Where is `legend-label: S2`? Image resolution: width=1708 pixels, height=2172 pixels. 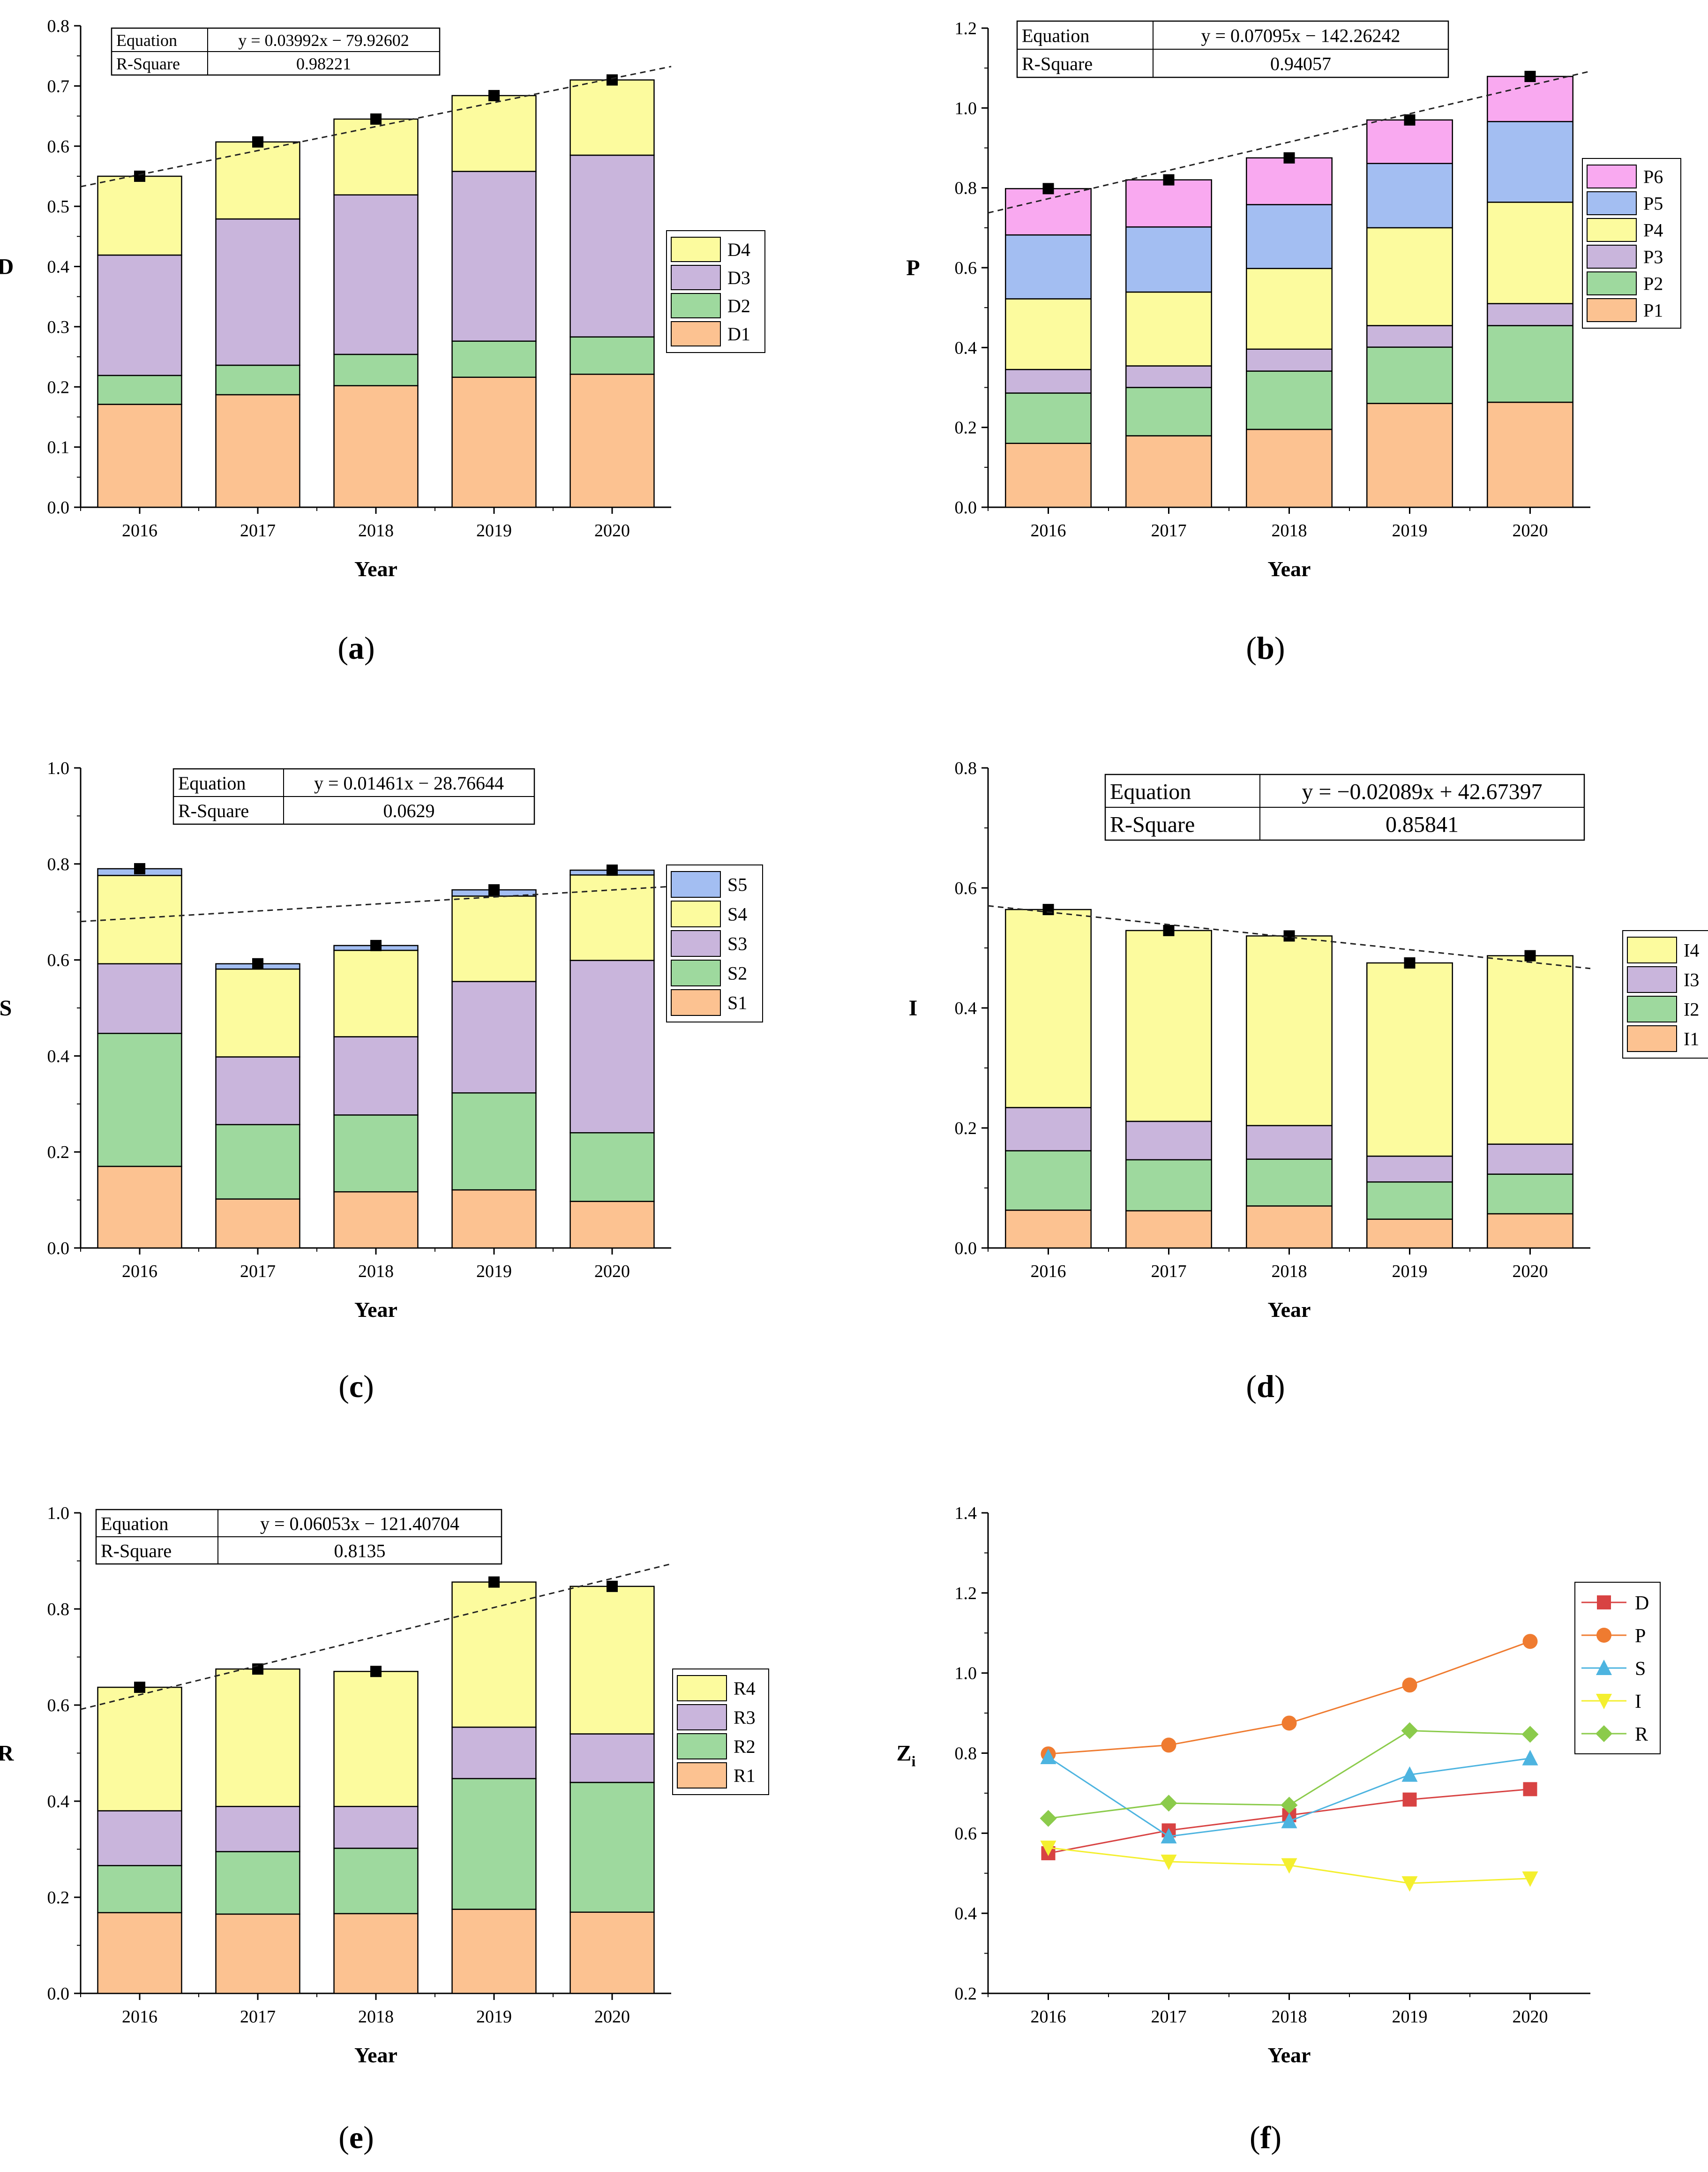 legend-label: S2 is located at coordinates (737, 973).